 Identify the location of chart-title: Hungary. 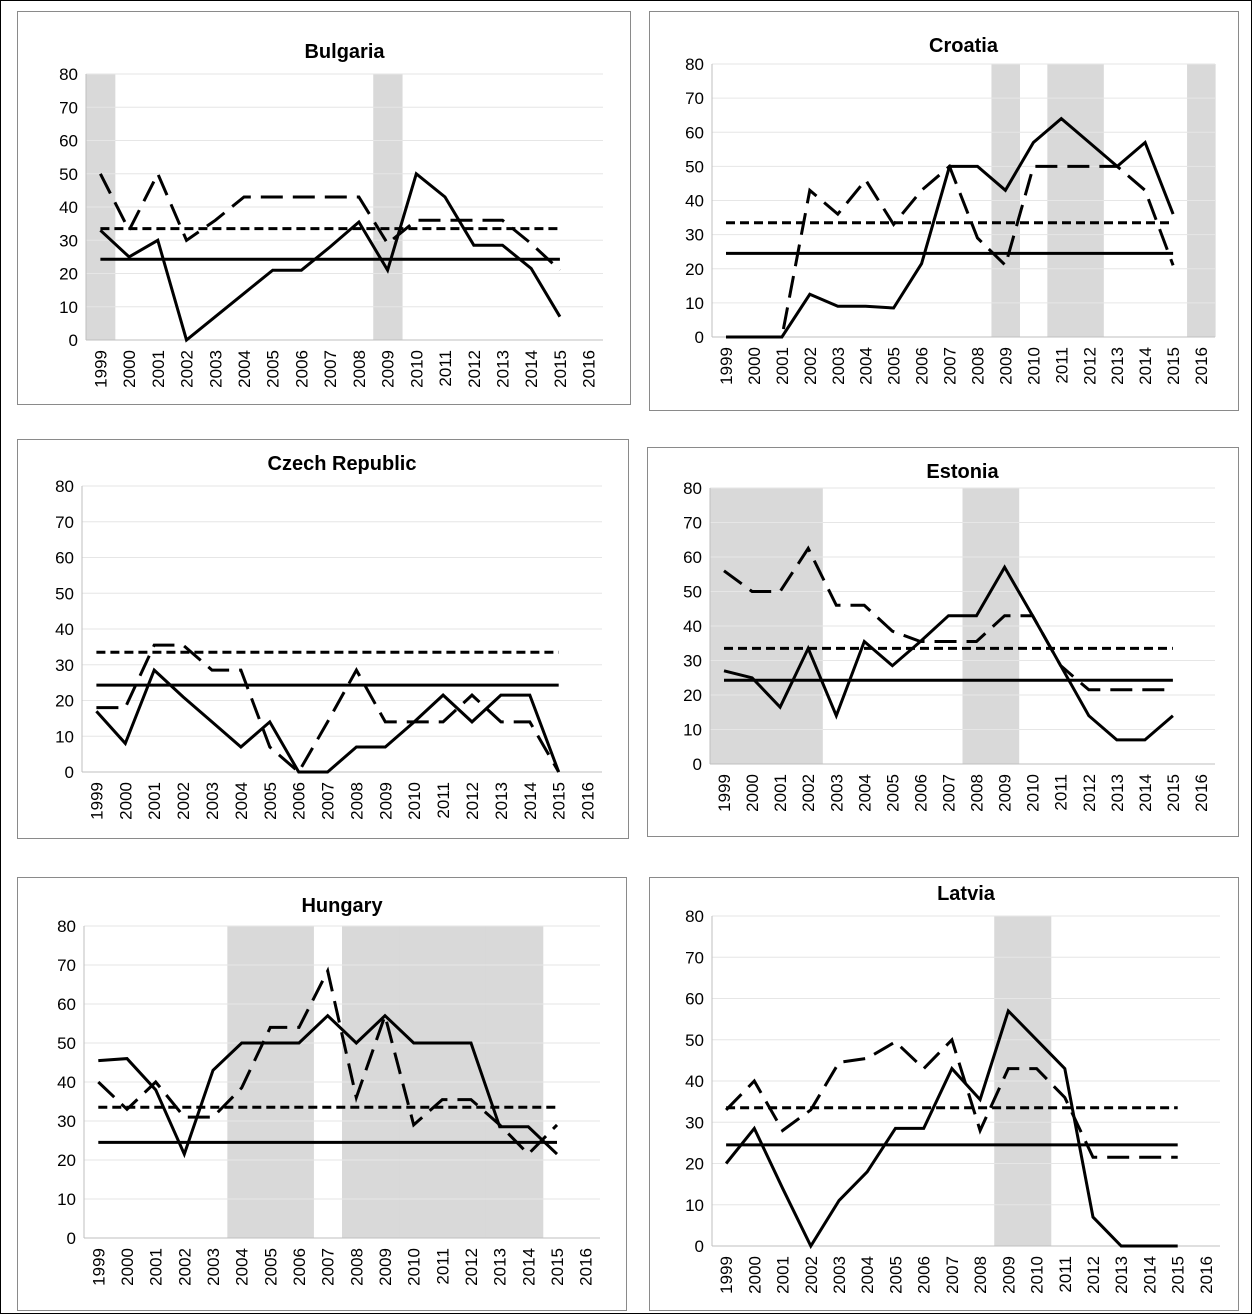
(342, 906).